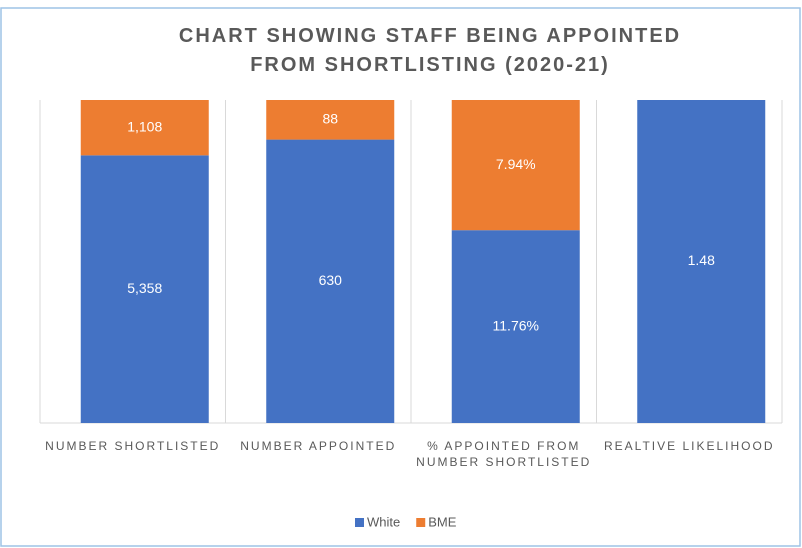  What do you see at coordinates (504, 454) in the screenshot?
I see `x-tick-label: % APPOINTED FROM NUMBER SHORTLISTED` at bounding box center [504, 454].